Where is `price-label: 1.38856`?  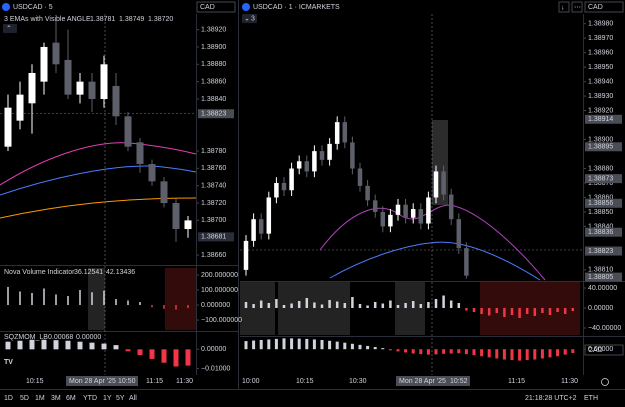 price-label: 1.38856 is located at coordinates (600, 203).